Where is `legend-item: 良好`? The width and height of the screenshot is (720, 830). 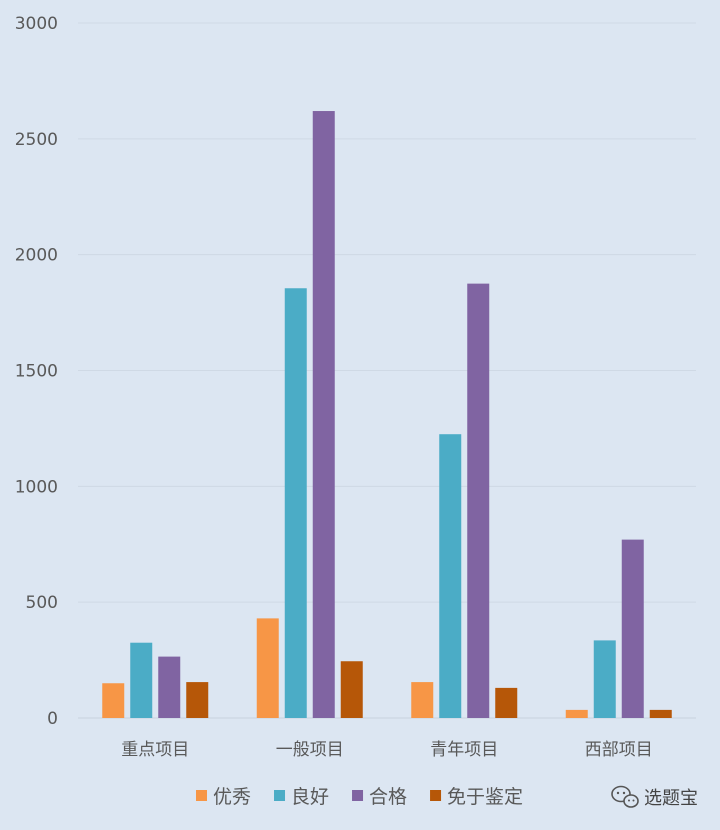
legend-item: 良好 is located at coordinates (301, 797).